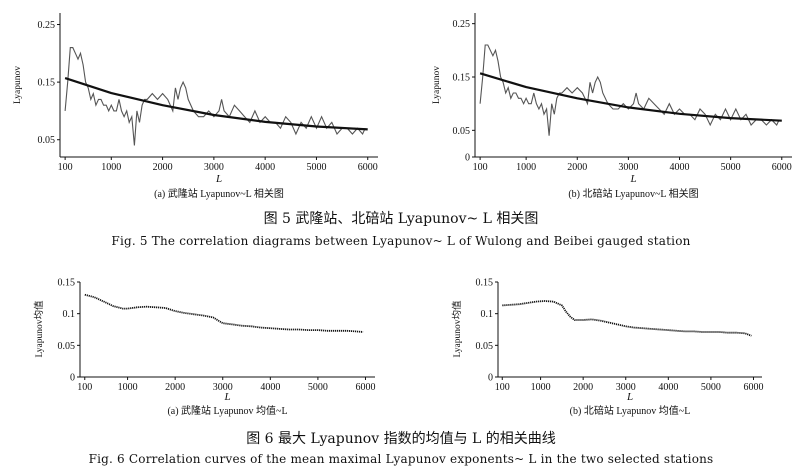 This screenshot has height=476, width=802. I want to click on chart-subtitle: (a) 武隆站 Lyapunov~L 相关图, so click(219, 193).